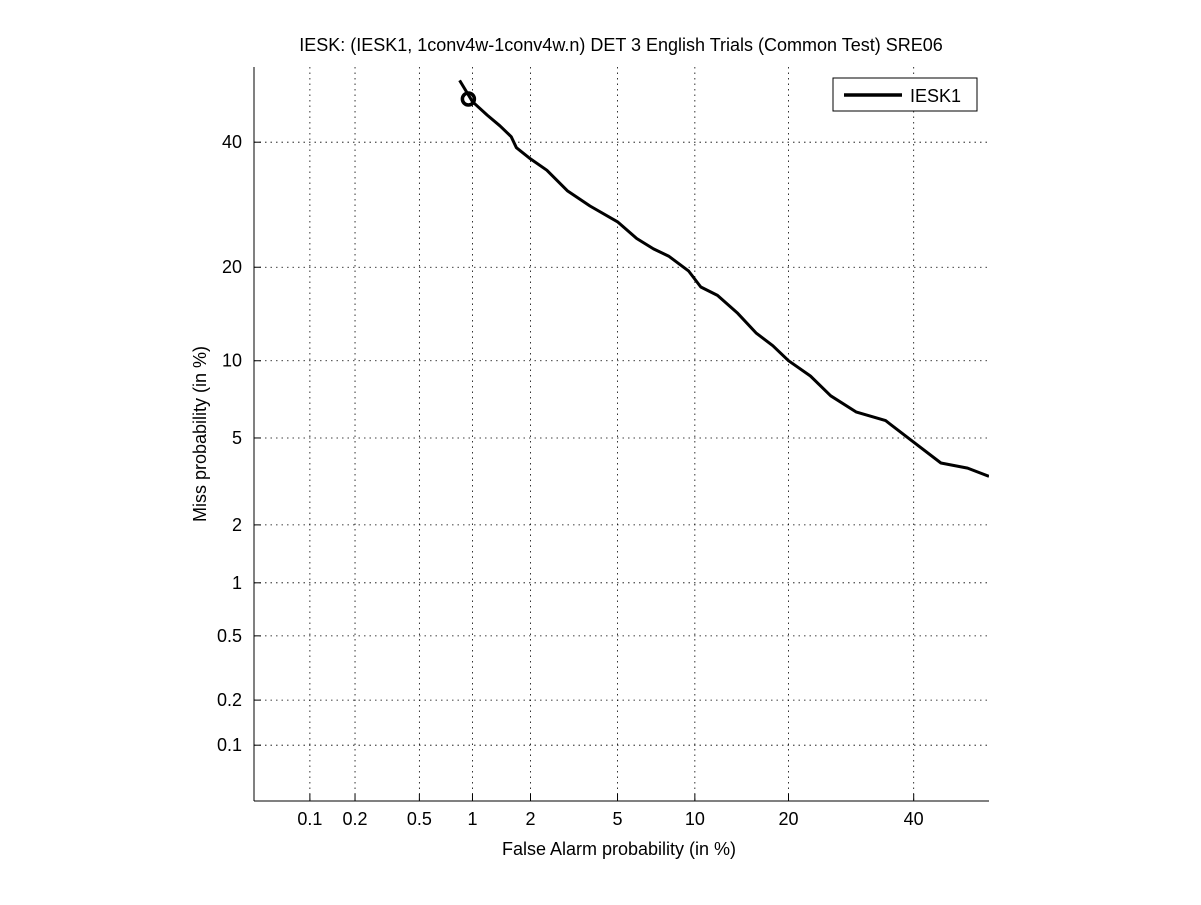 This screenshot has width=1201, height=905. Describe the element at coordinates (229, 700) in the screenshot. I see `y-tick-label: 0.2` at that location.